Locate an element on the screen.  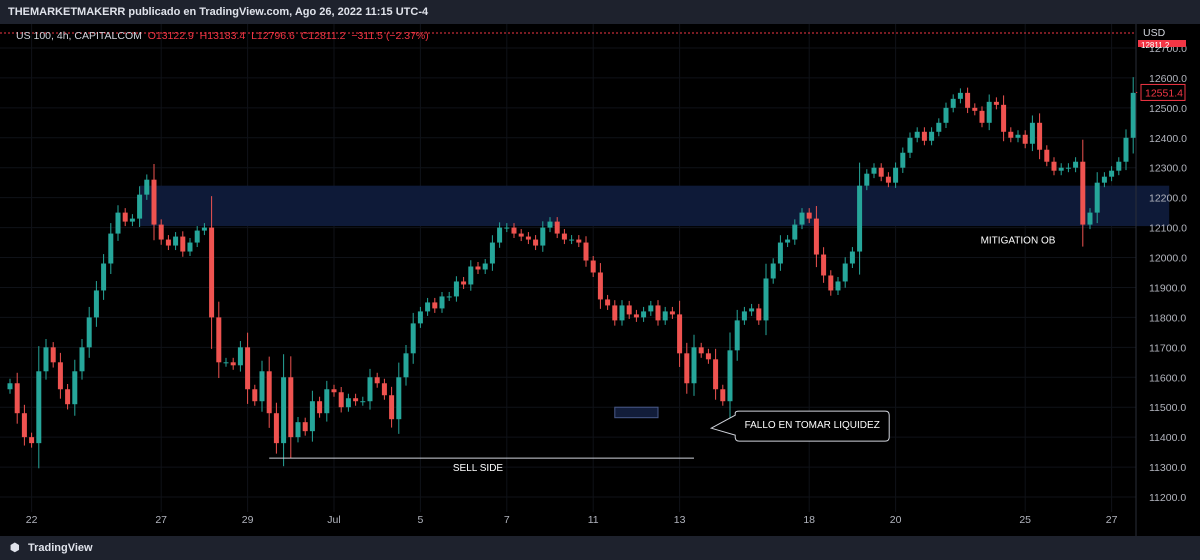
price-tick-label: 11300.0 is located at coordinates (1167, 468).